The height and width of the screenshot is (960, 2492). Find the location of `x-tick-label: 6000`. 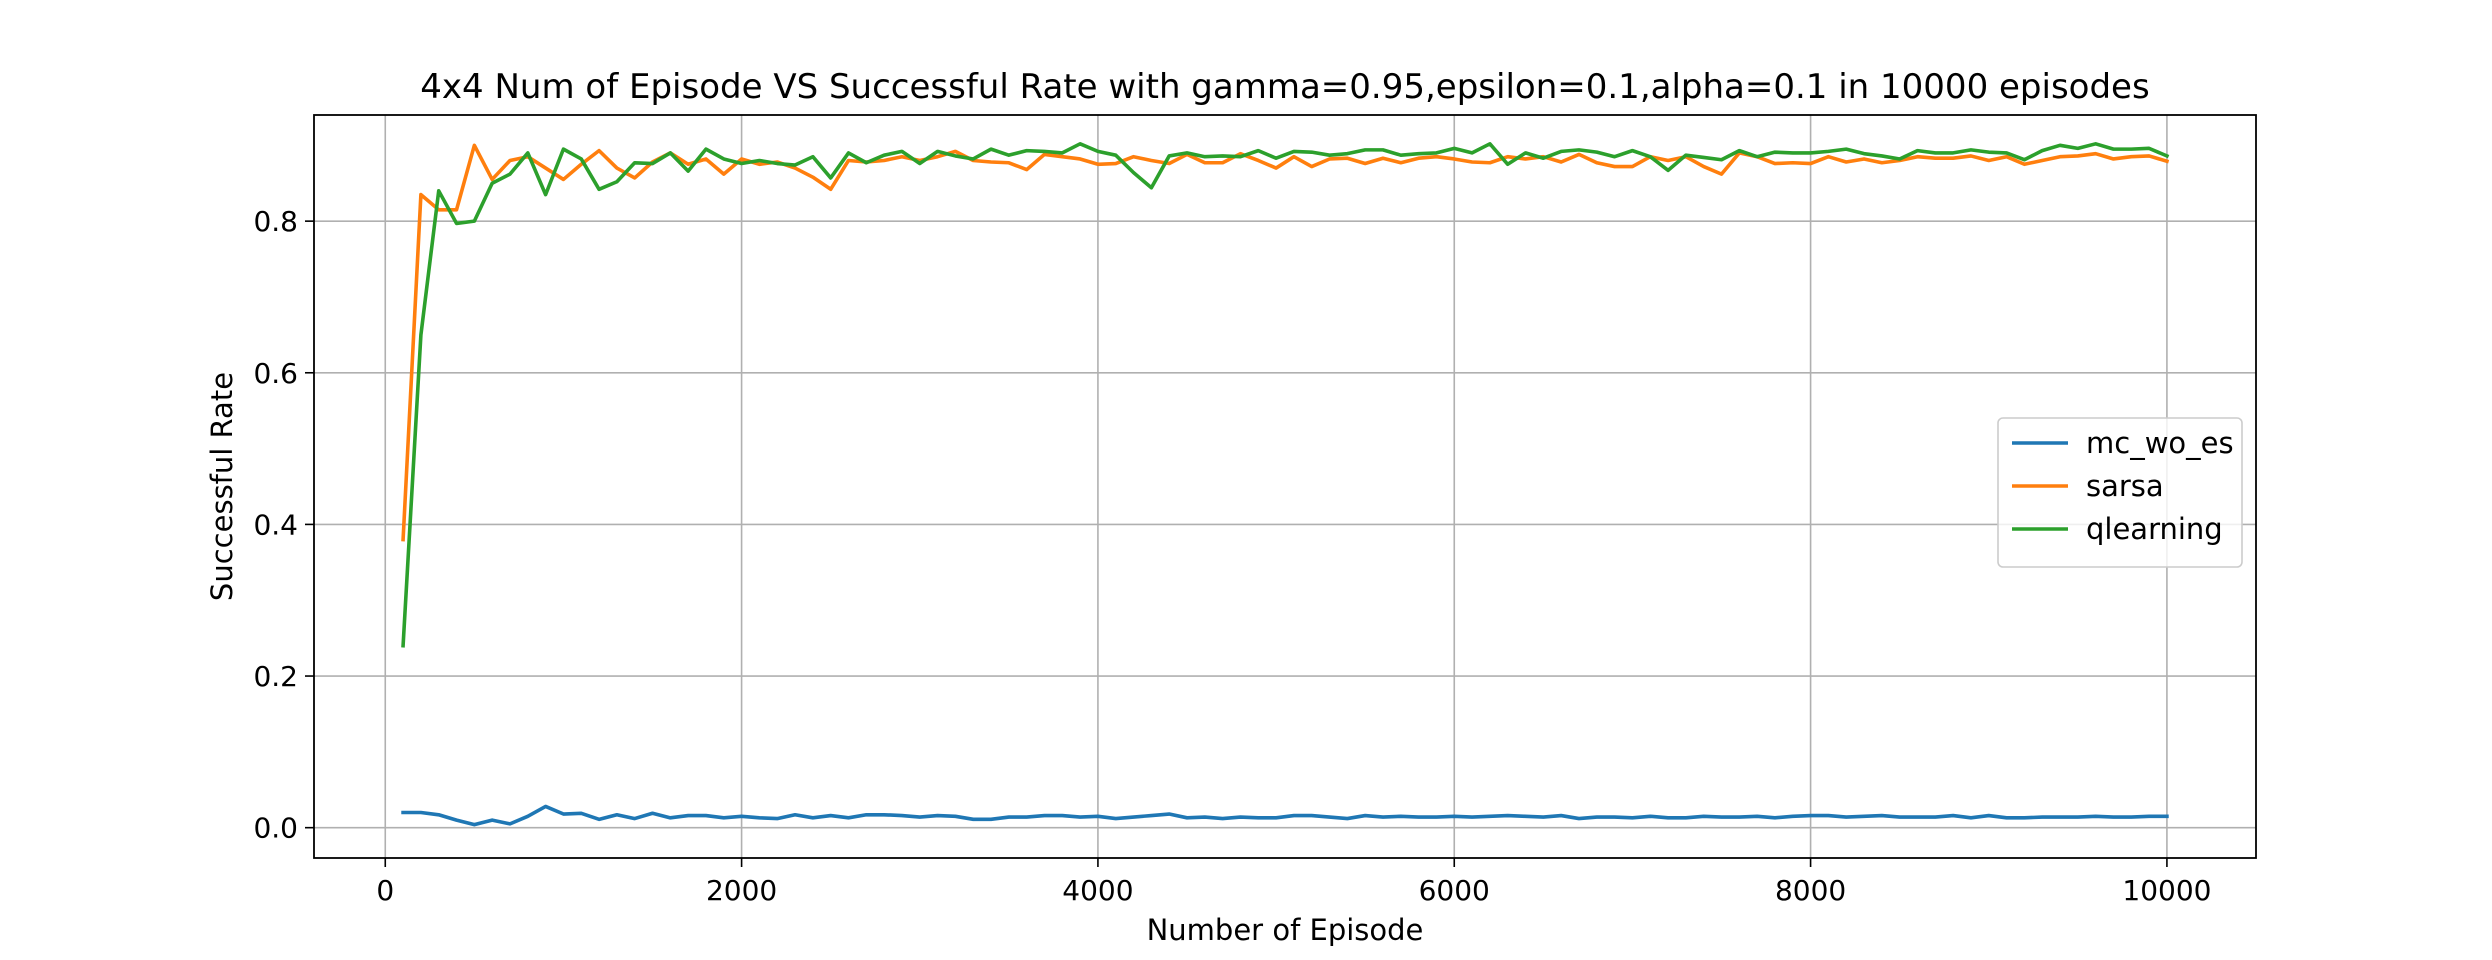

x-tick-label: 6000 is located at coordinates (1454, 890).